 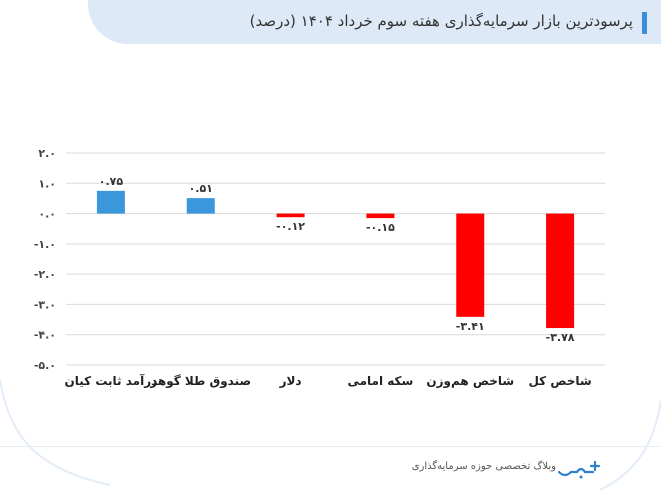 What do you see at coordinates (111, 380) in the screenshot?
I see `x-tick-label: درآمد ثابت کیان` at bounding box center [111, 380].